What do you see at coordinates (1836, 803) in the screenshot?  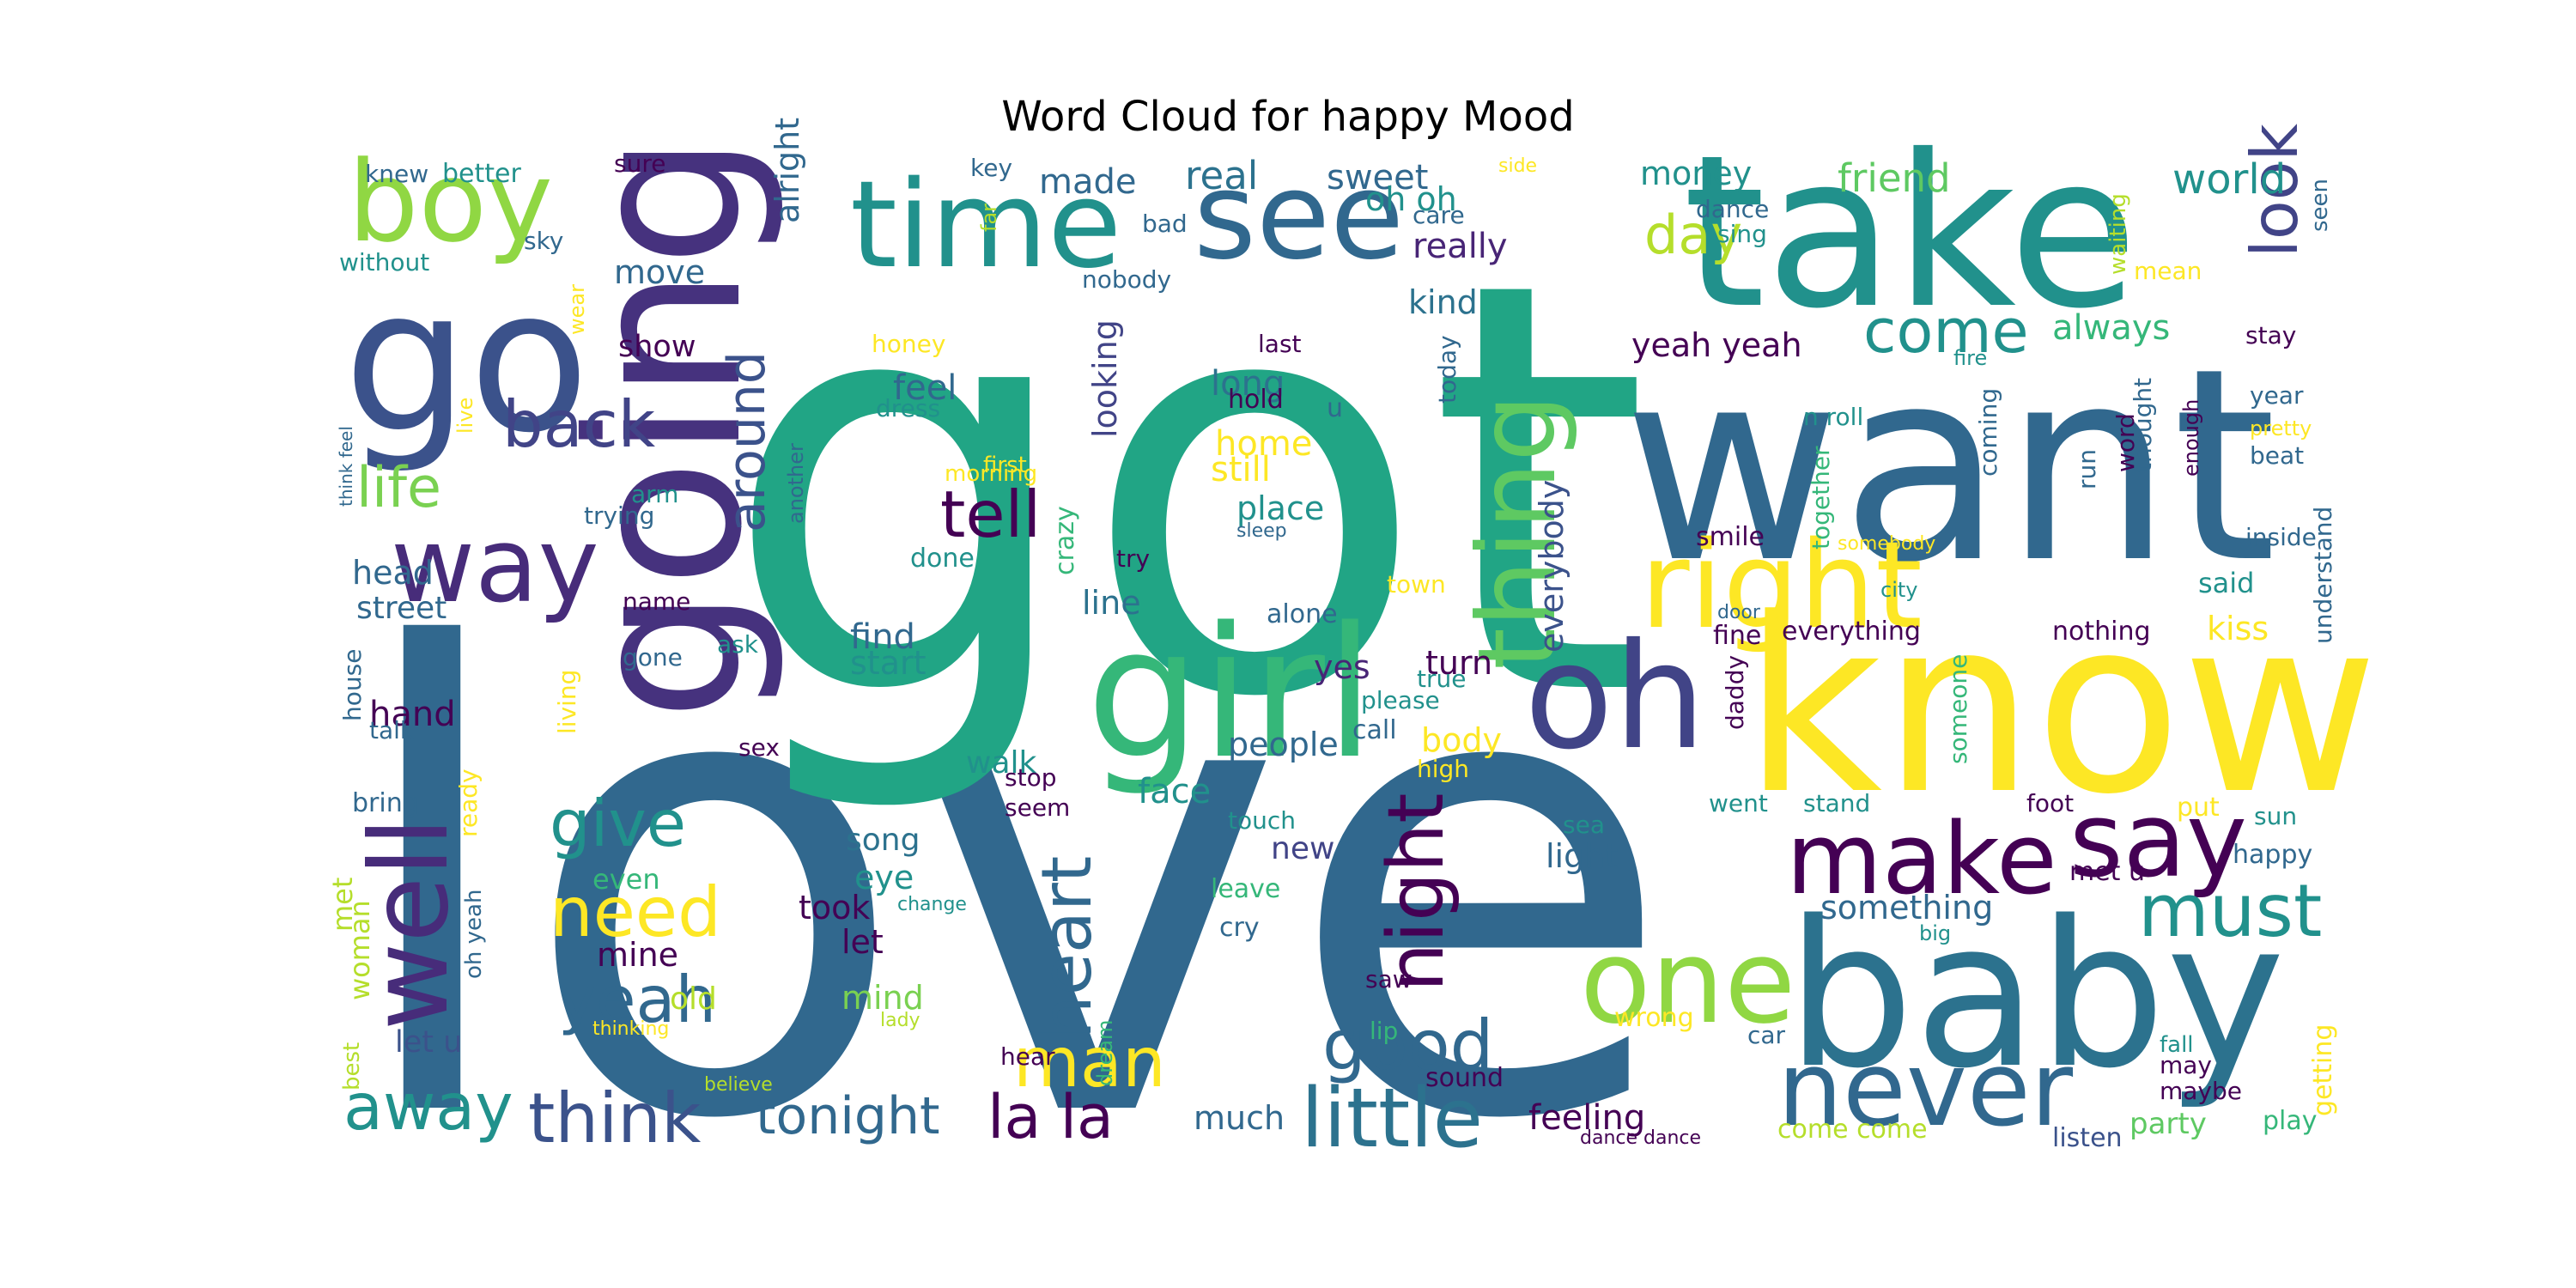 I see `word-stand: stand` at bounding box center [1836, 803].